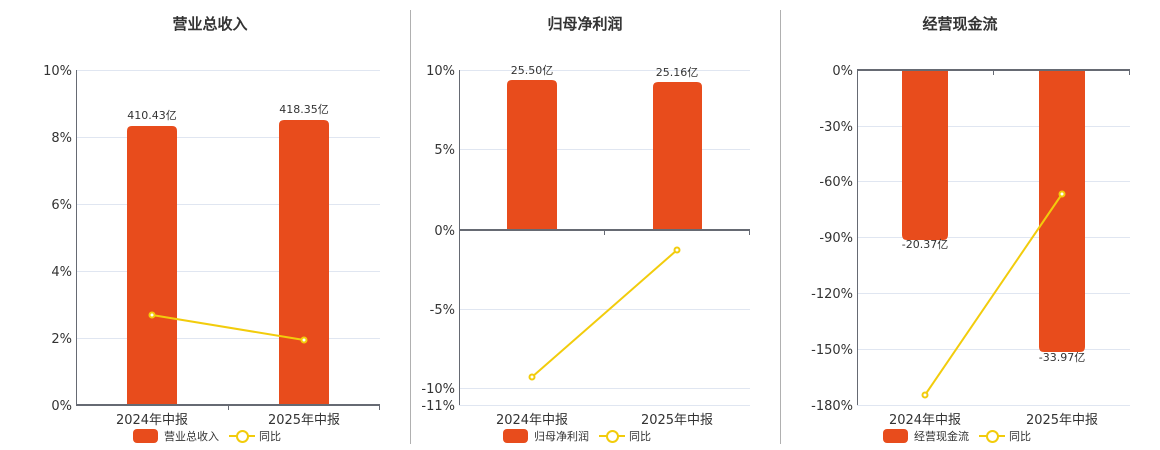  I want to click on legend-bar-label: 归母净利润, so click(561, 436).